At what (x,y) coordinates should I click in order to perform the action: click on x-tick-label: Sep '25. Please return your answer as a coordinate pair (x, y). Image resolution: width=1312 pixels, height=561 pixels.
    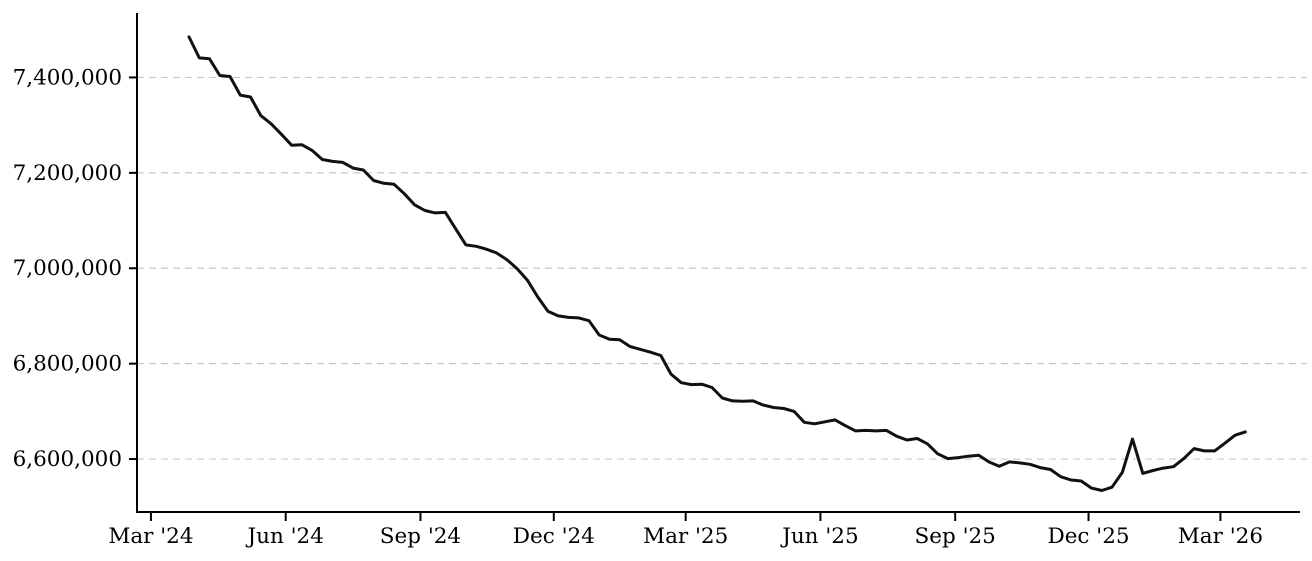
    Looking at the image, I should click on (955, 536).